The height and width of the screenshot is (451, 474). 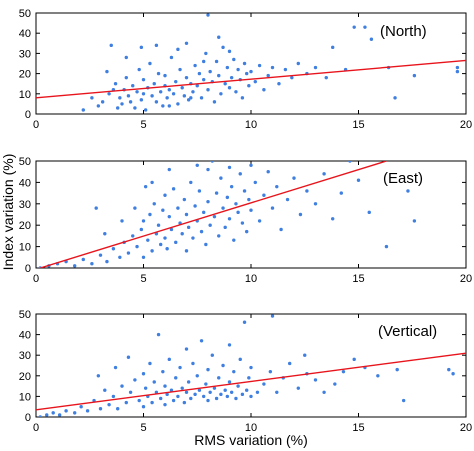 What do you see at coordinates (36, 125) in the screenshot?
I see `x-tick-label: 0` at bounding box center [36, 125].